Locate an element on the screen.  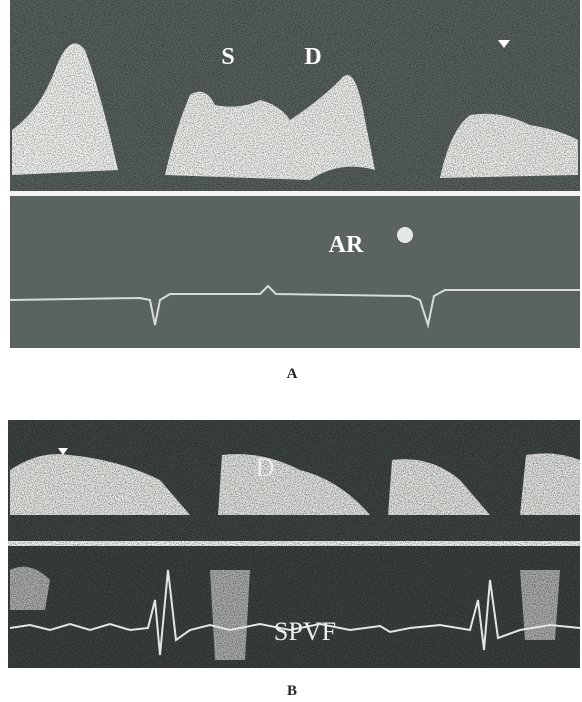
panel-label: A is located at coordinates (292, 374).